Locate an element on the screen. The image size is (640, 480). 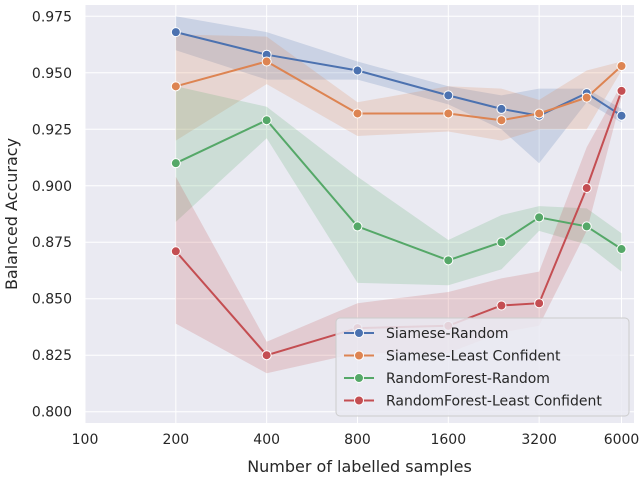
legend-box is located at coordinates (482, 367).